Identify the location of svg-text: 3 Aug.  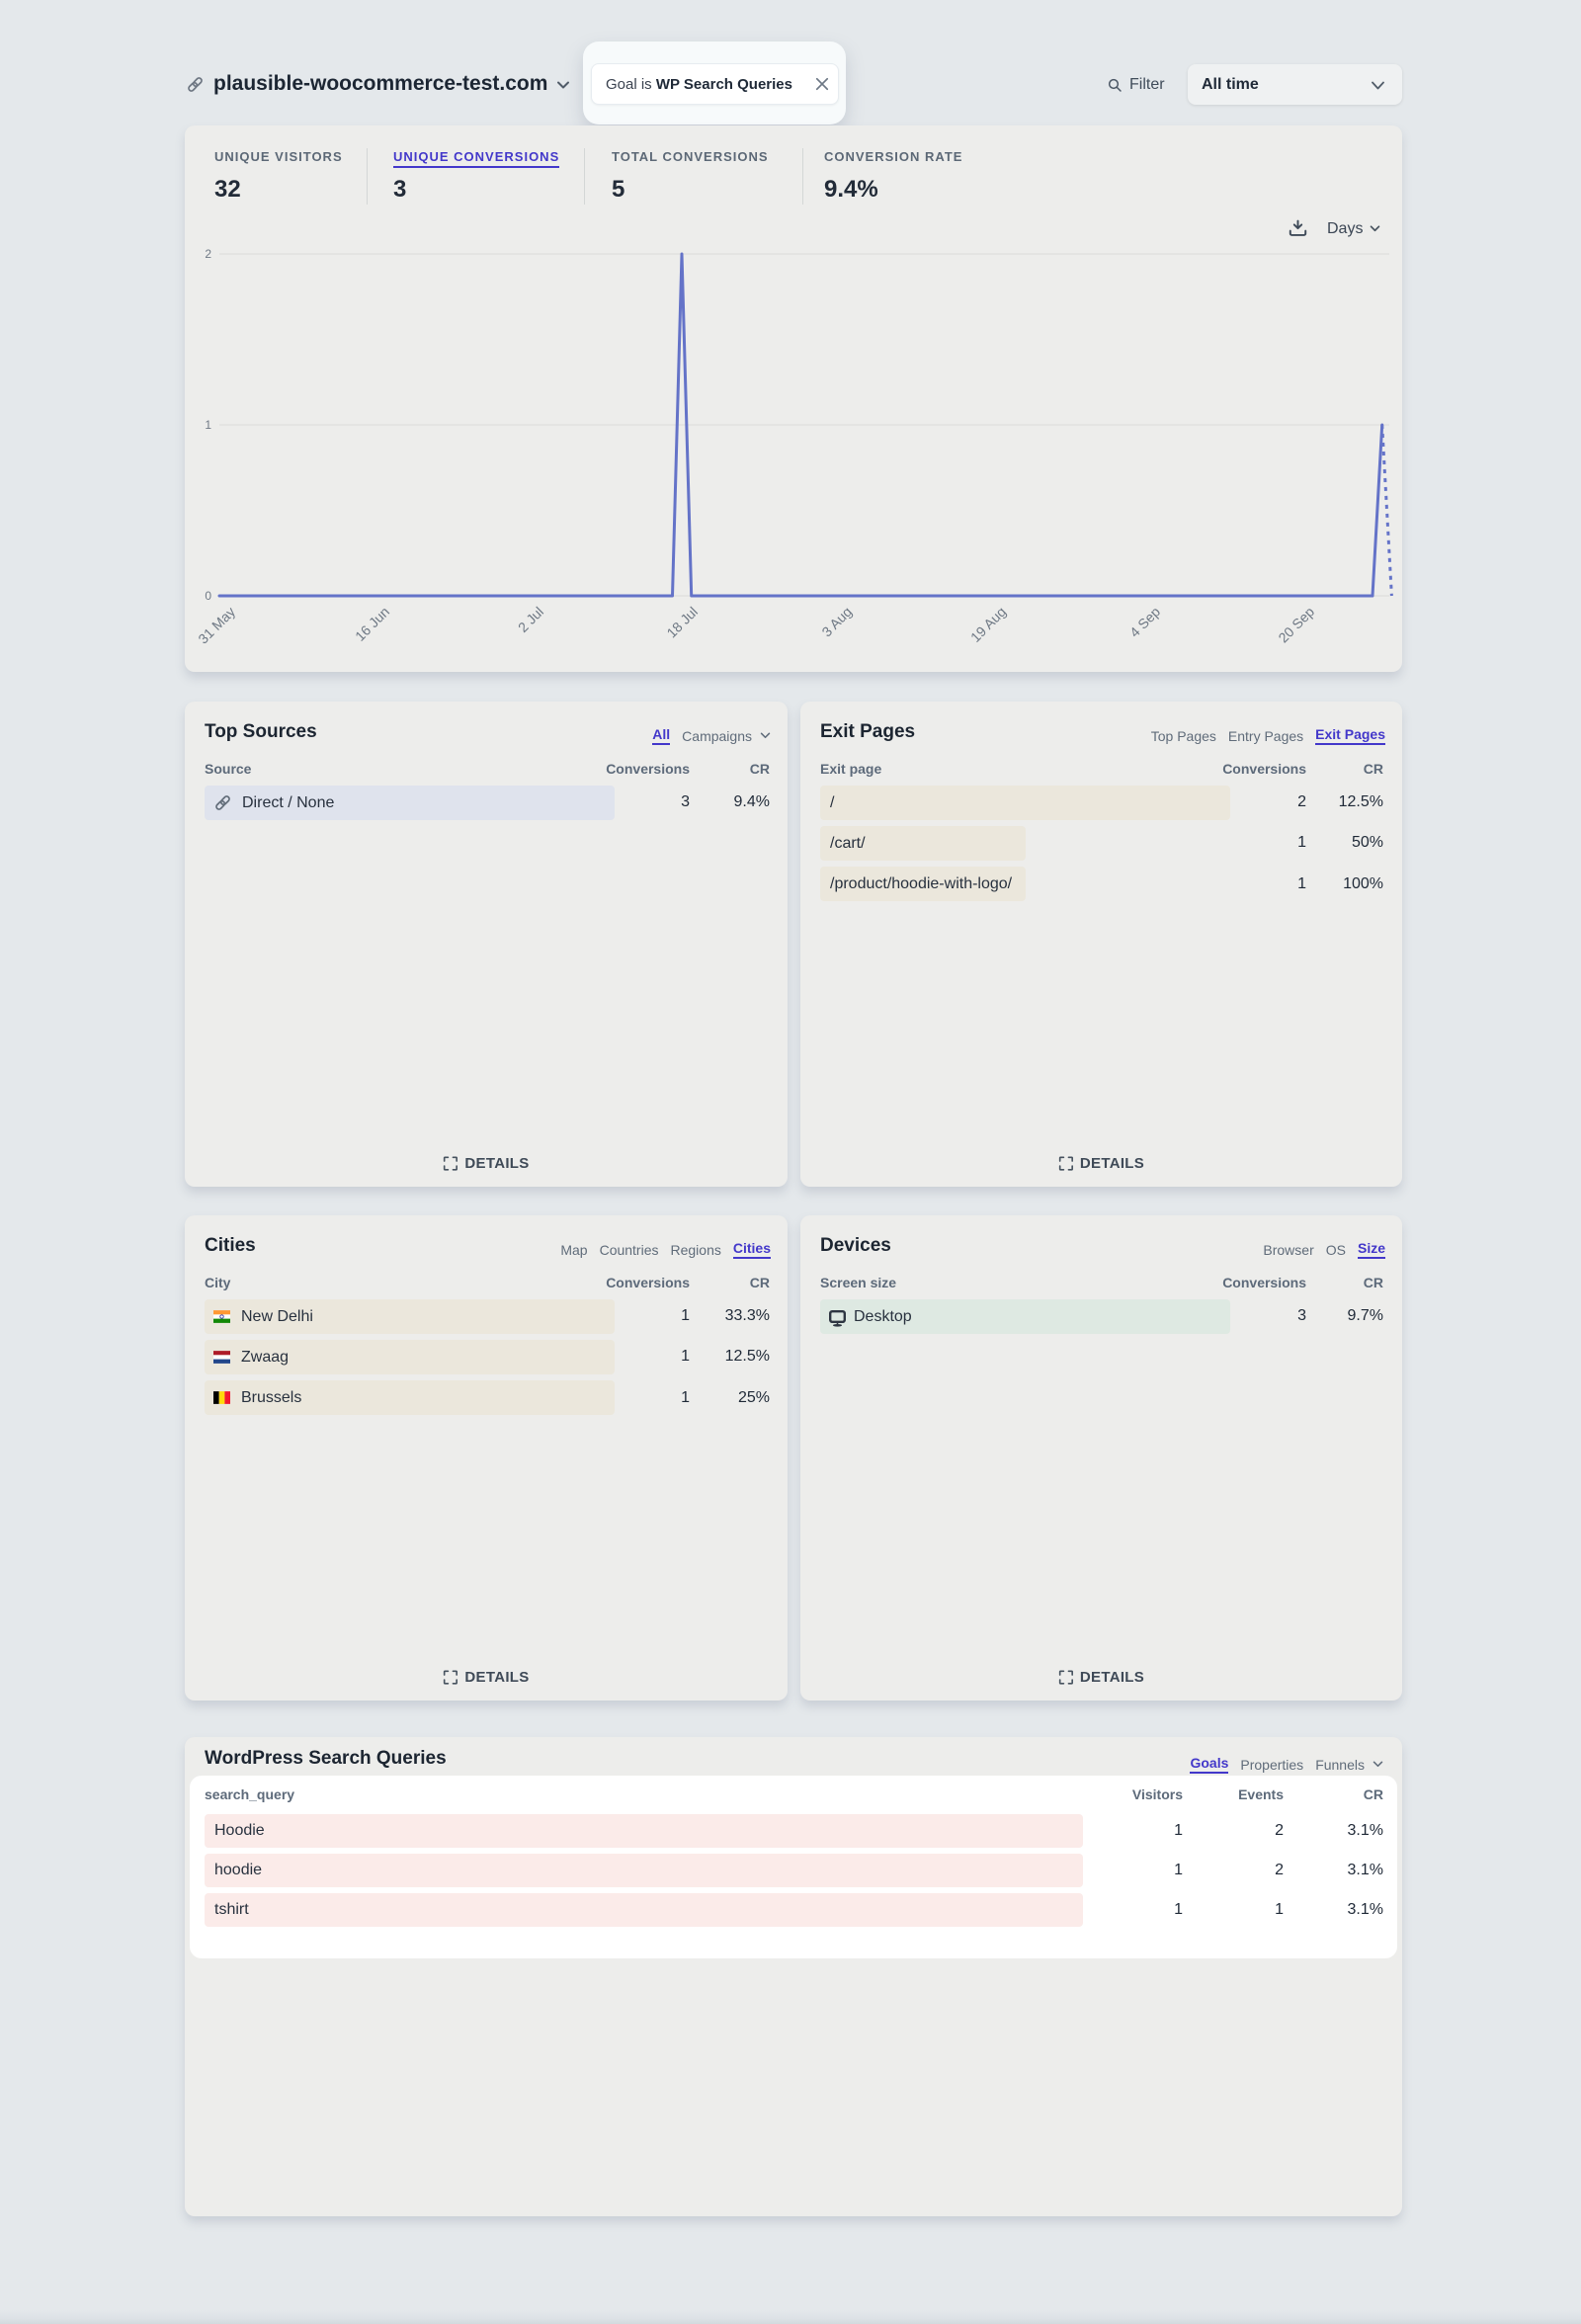
(836, 622).